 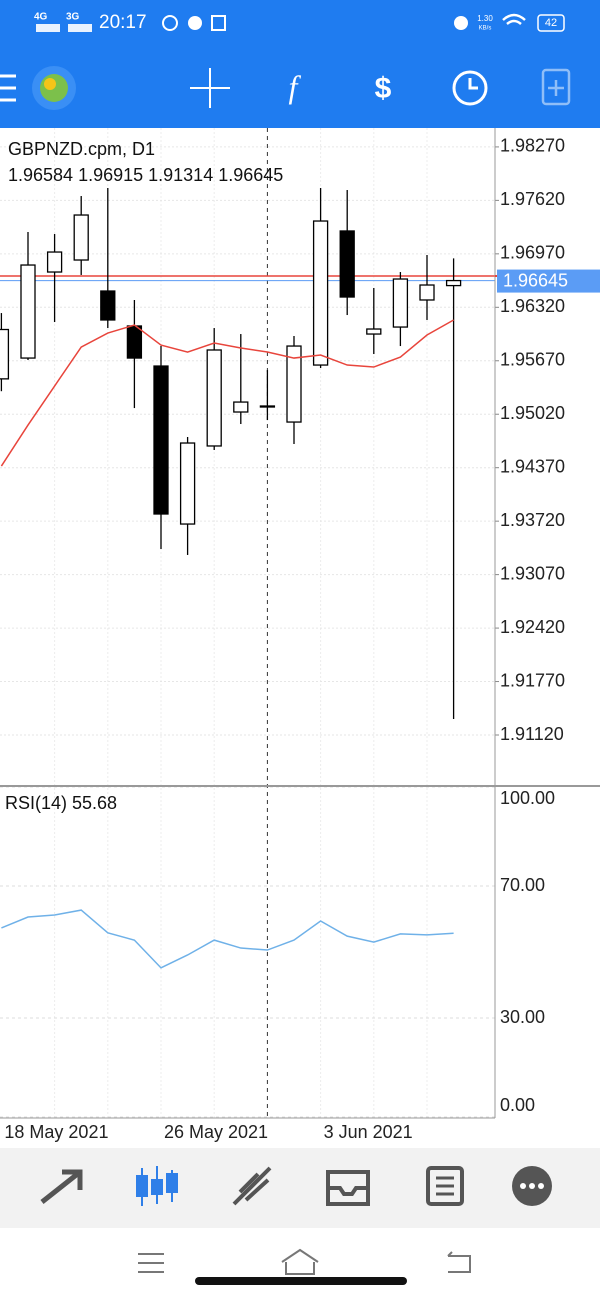 I want to click on menu-button, so click(x=8, y=88).